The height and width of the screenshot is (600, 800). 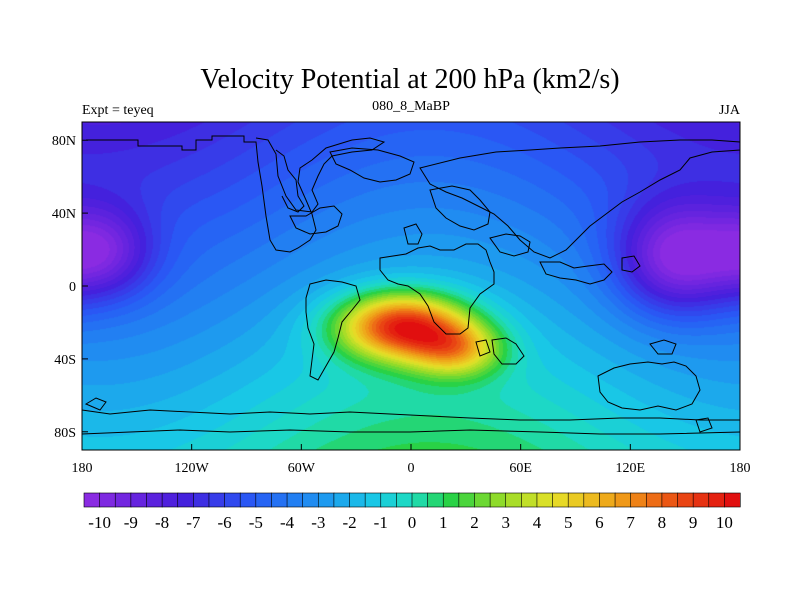 I want to click on y-tick-label-0: 80N, so click(x=64, y=141).